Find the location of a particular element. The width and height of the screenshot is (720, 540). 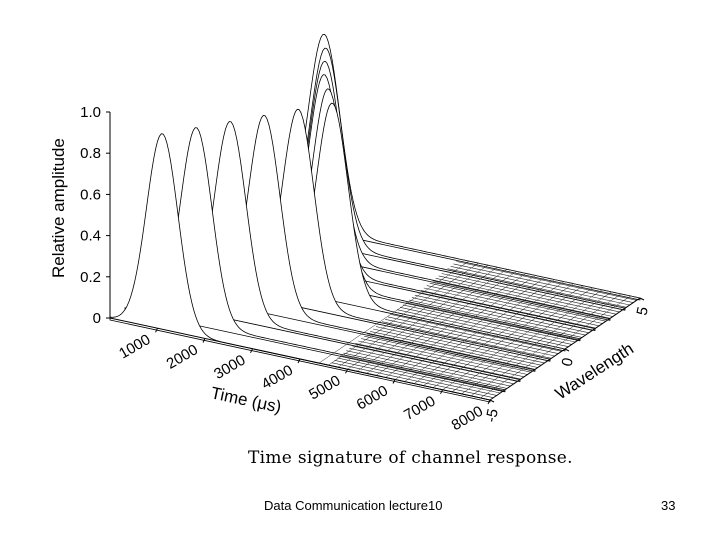

x-tick-label: 2000 is located at coordinates (182, 356).